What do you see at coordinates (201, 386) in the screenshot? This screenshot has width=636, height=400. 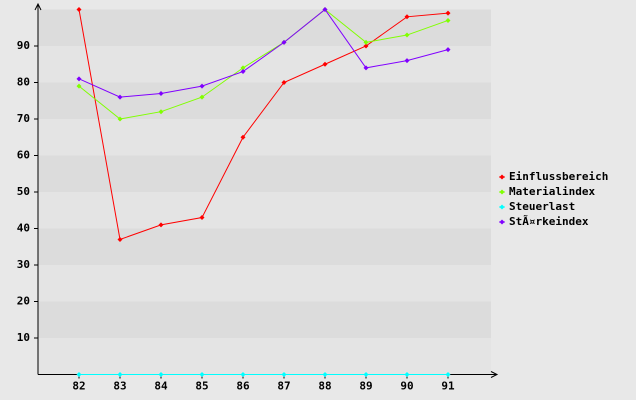 I see `x-tick-label: 85` at bounding box center [201, 386].